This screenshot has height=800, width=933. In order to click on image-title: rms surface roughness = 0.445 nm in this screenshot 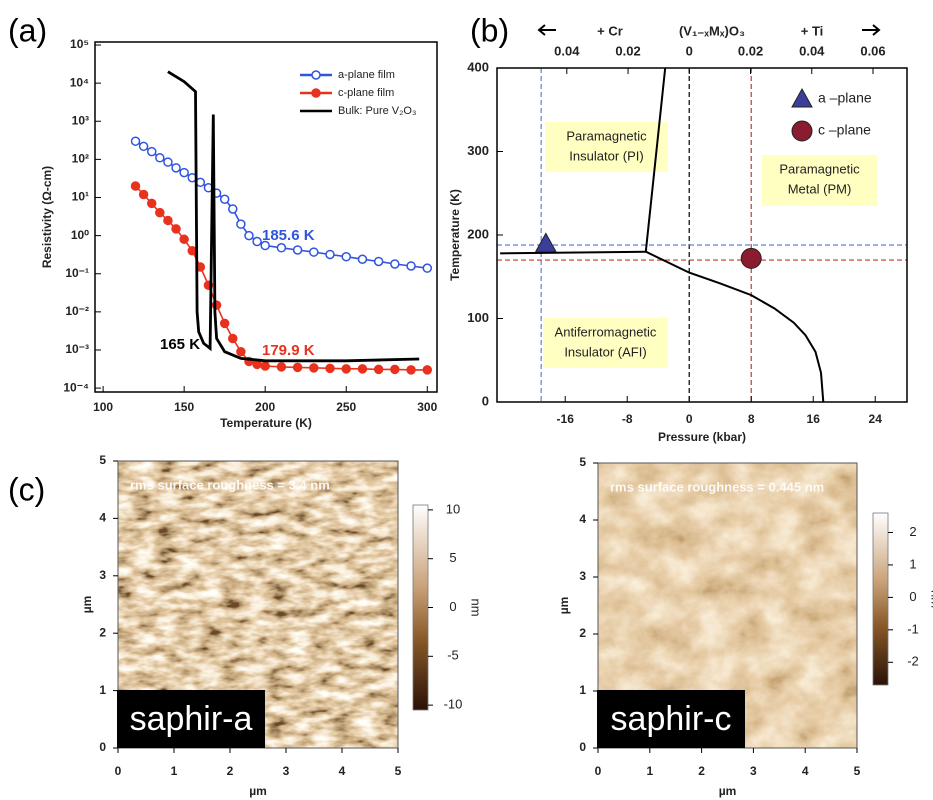, I will do `click(717, 486)`.